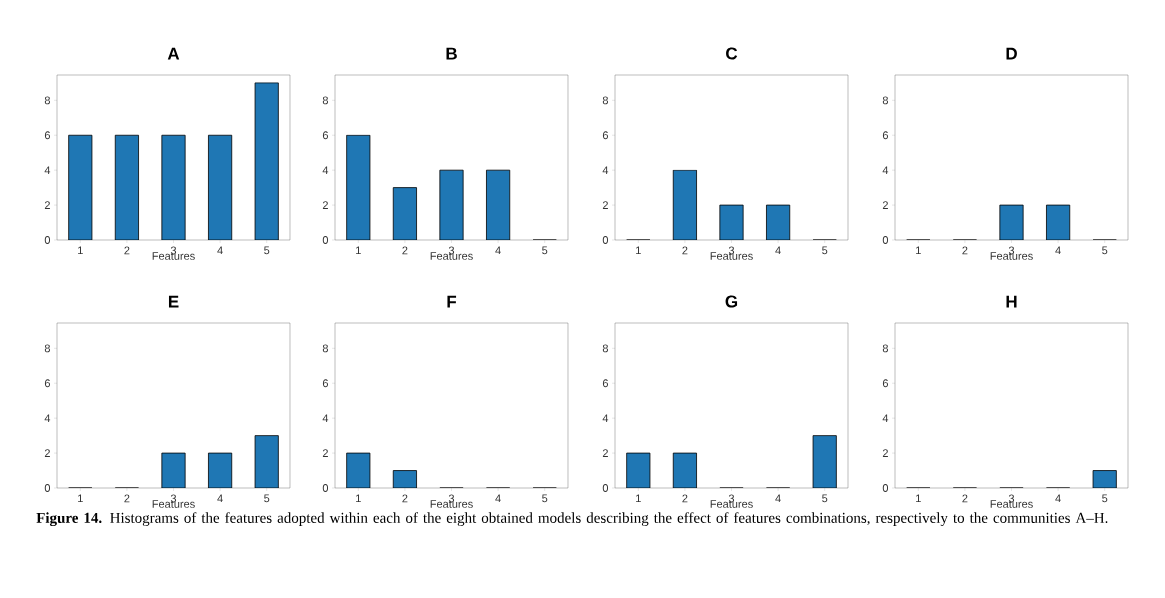 The width and height of the screenshot is (1165, 598). What do you see at coordinates (451, 53) in the screenshot?
I see `chart-title: B` at bounding box center [451, 53].